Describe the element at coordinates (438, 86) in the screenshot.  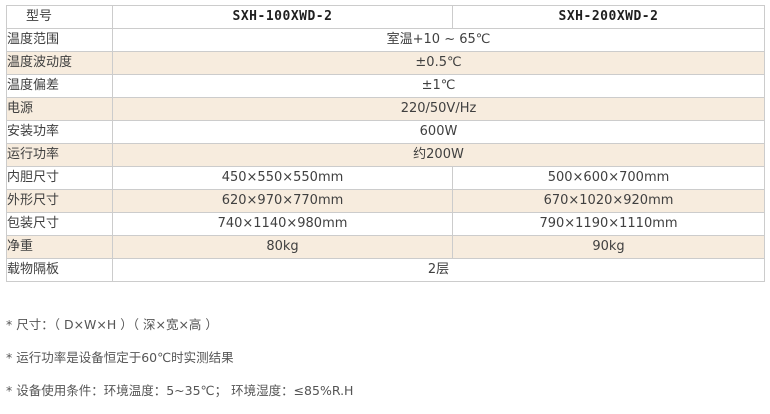
I see `row-value: ±1℃` at that location.